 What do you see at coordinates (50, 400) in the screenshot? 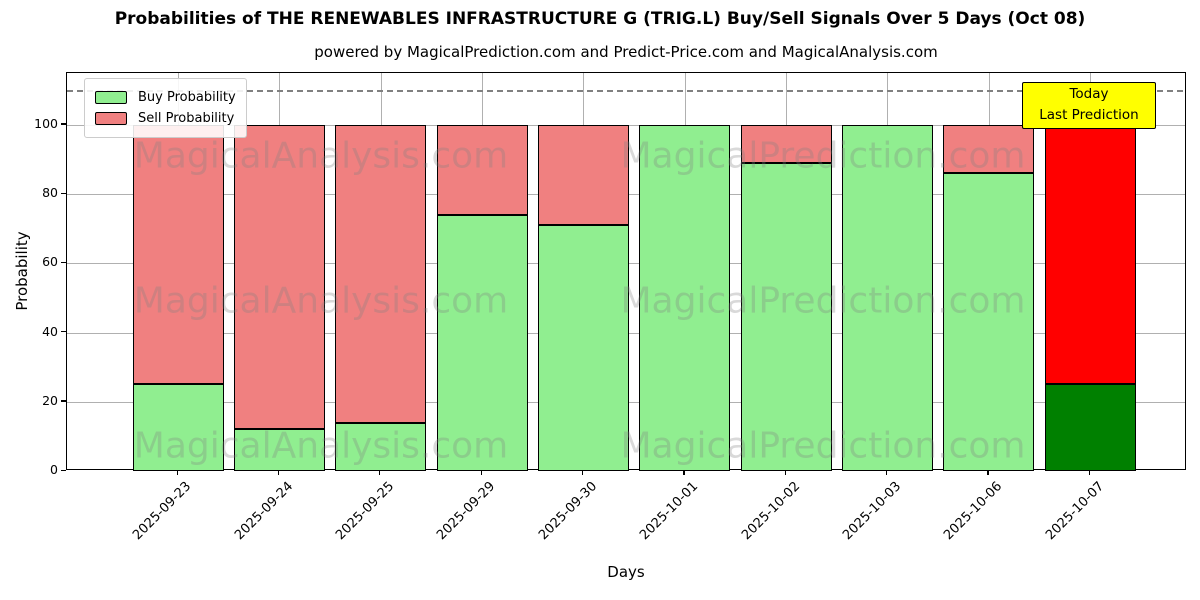
I see `y-tick-label: 20` at bounding box center [50, 400].